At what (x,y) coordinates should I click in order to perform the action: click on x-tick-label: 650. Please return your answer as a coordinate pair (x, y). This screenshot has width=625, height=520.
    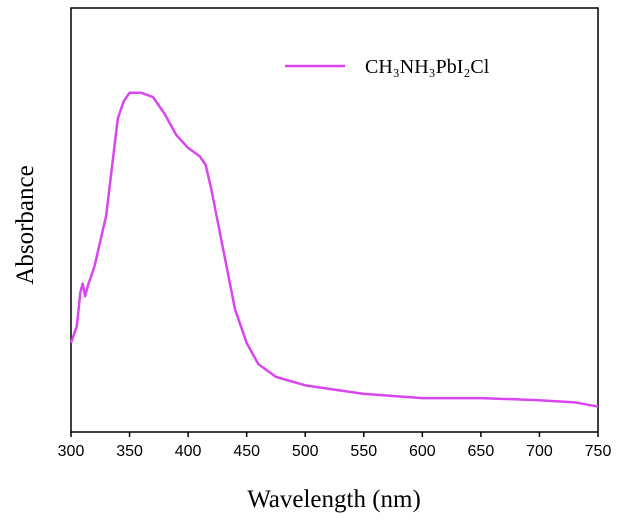
    Looking at the image, I should click on (481, 451).